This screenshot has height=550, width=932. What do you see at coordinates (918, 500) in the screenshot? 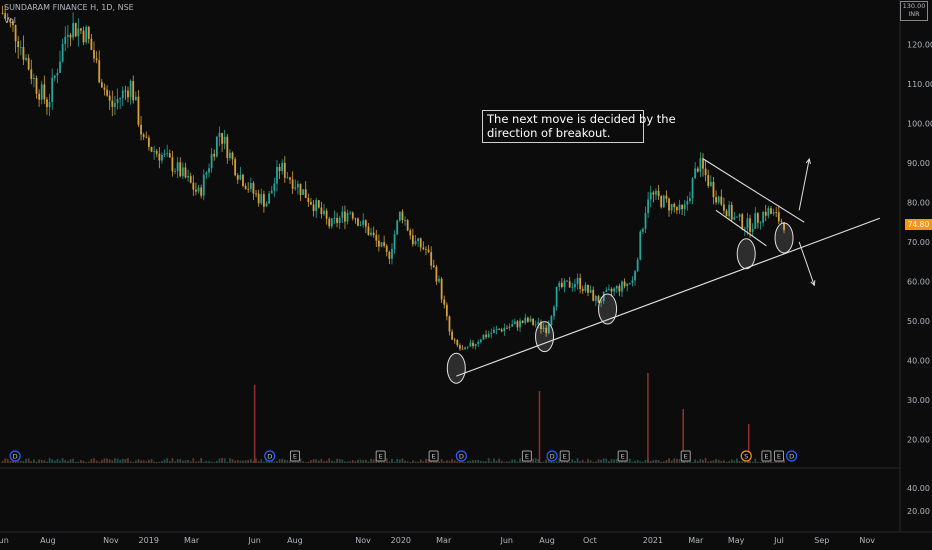
I see `volume-axis: 40.00 20.00` at bounding box center [918, 500].